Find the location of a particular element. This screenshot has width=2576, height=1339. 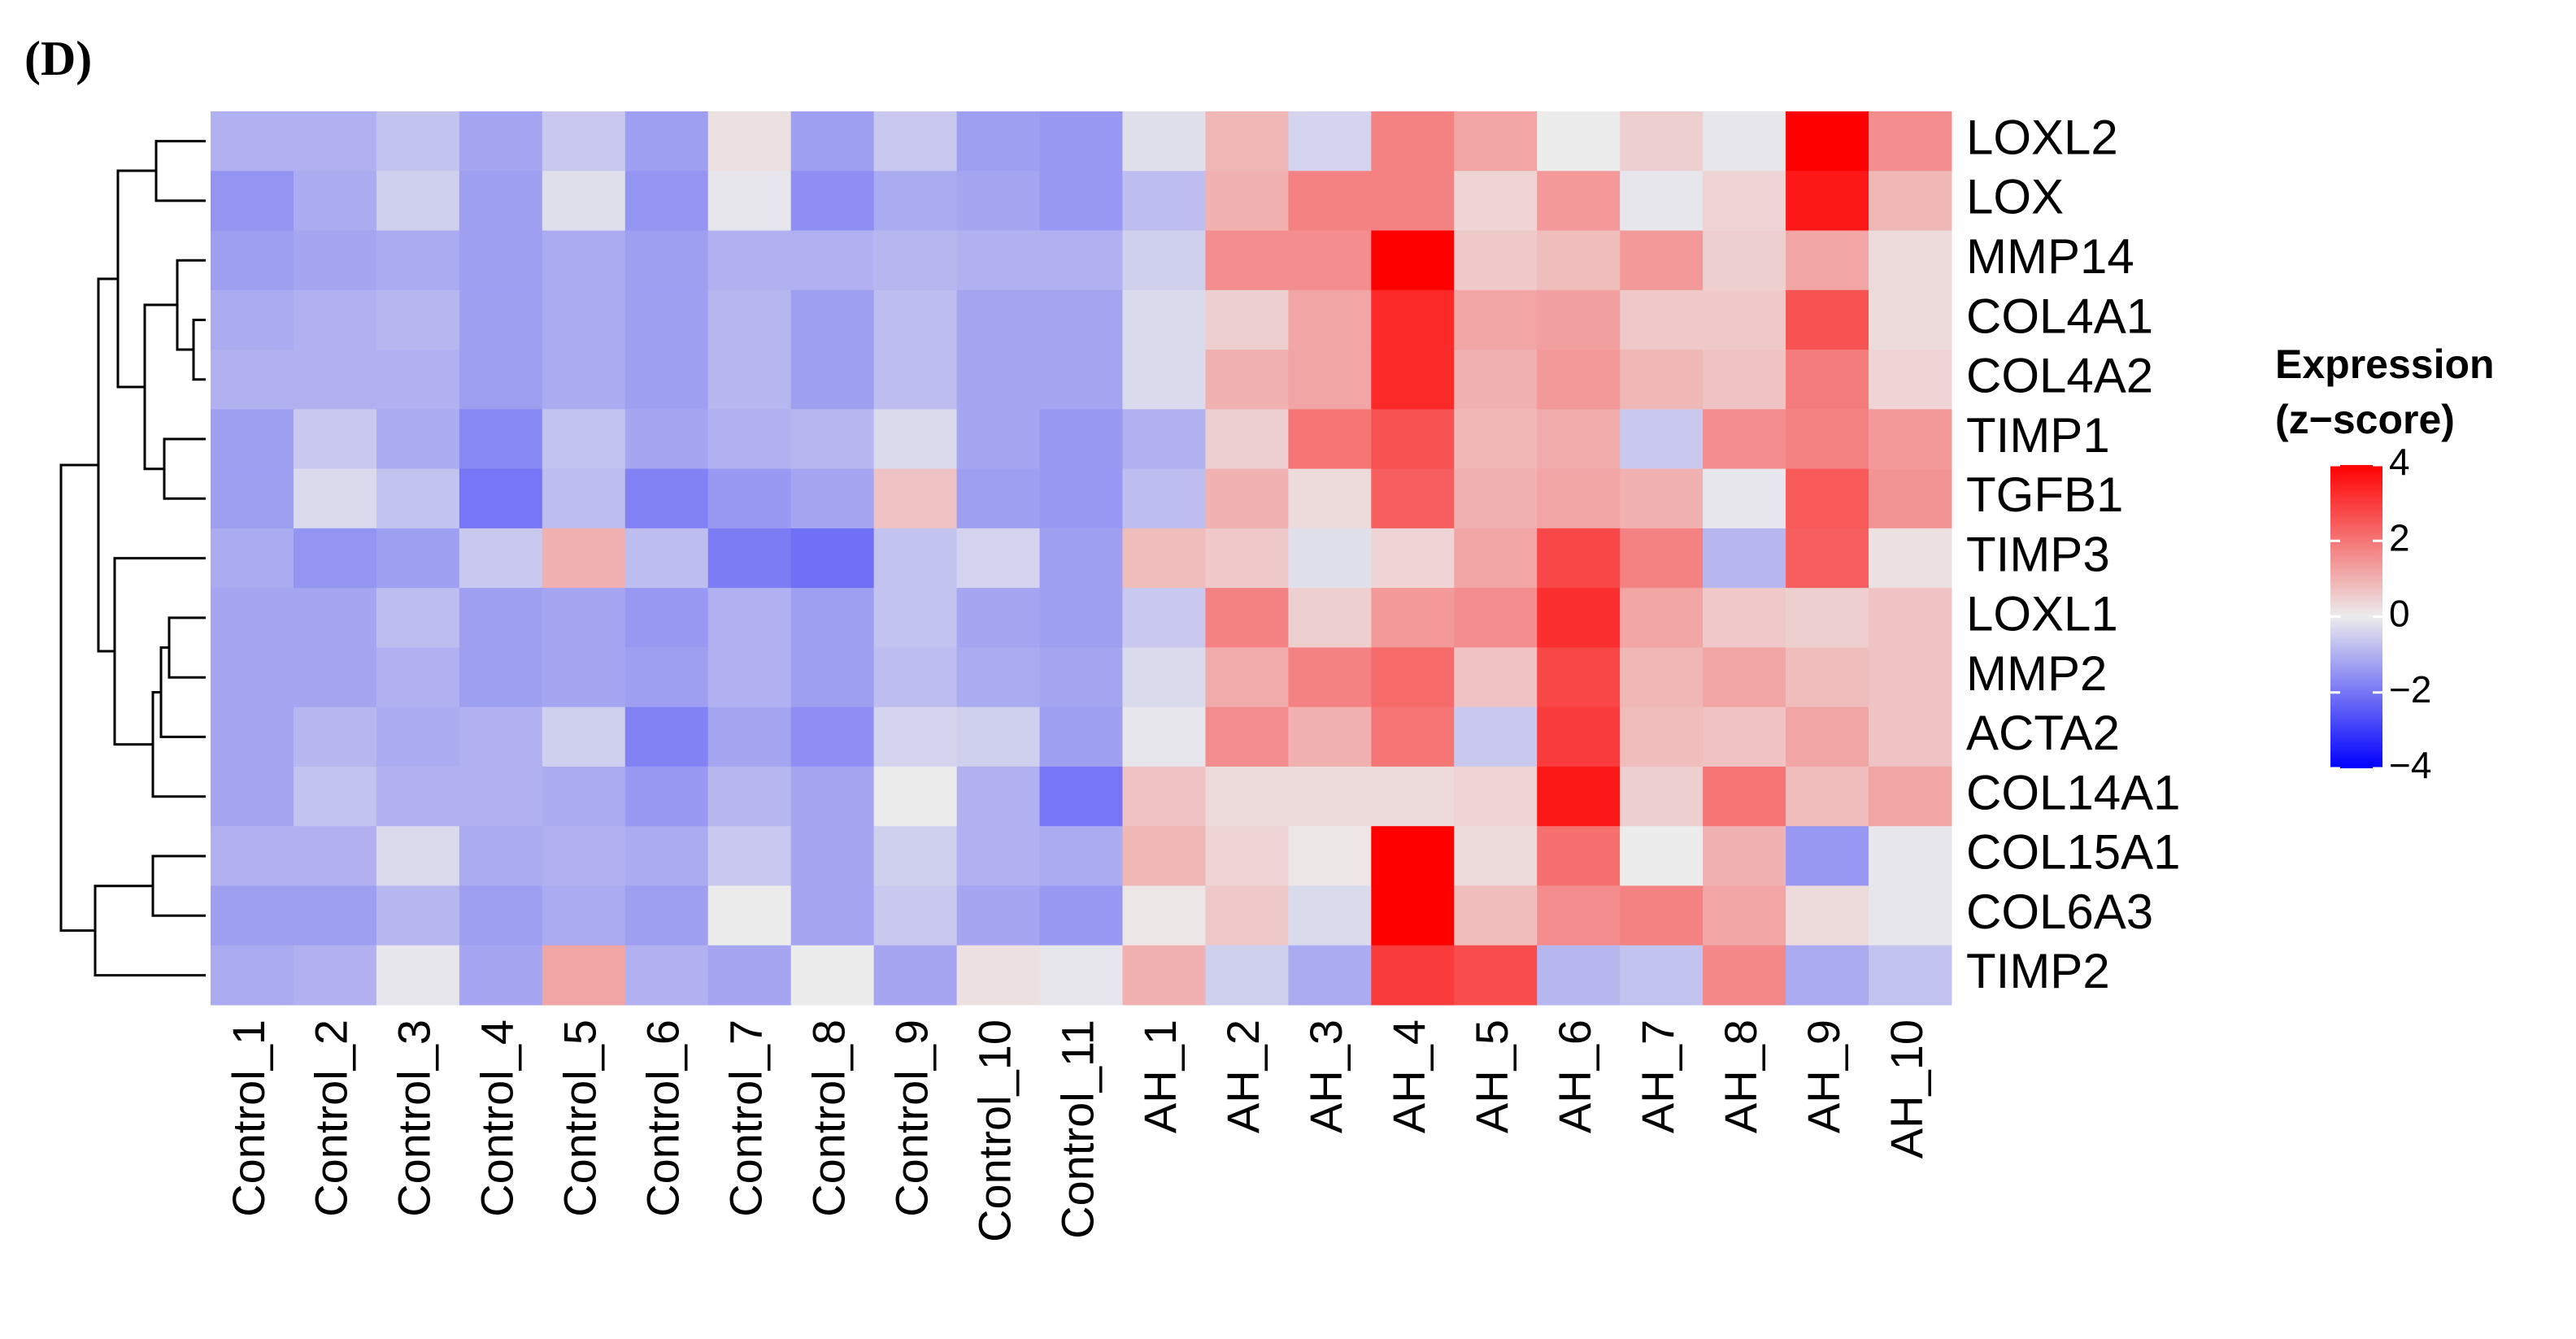

row-label: MMP14 is located at coordinates (2050, 256).